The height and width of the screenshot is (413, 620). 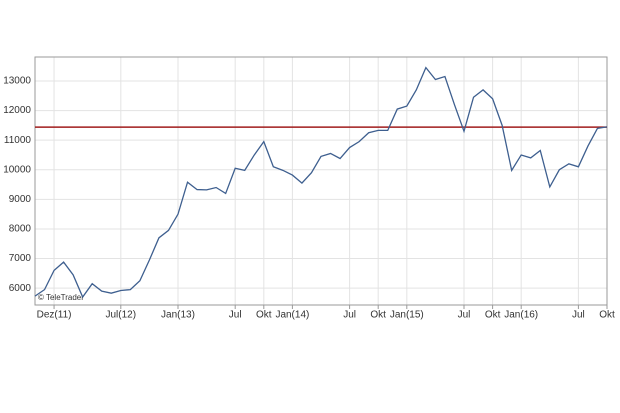 I want to click on watermark: © TeleTrader, so click(x=61, y=297).